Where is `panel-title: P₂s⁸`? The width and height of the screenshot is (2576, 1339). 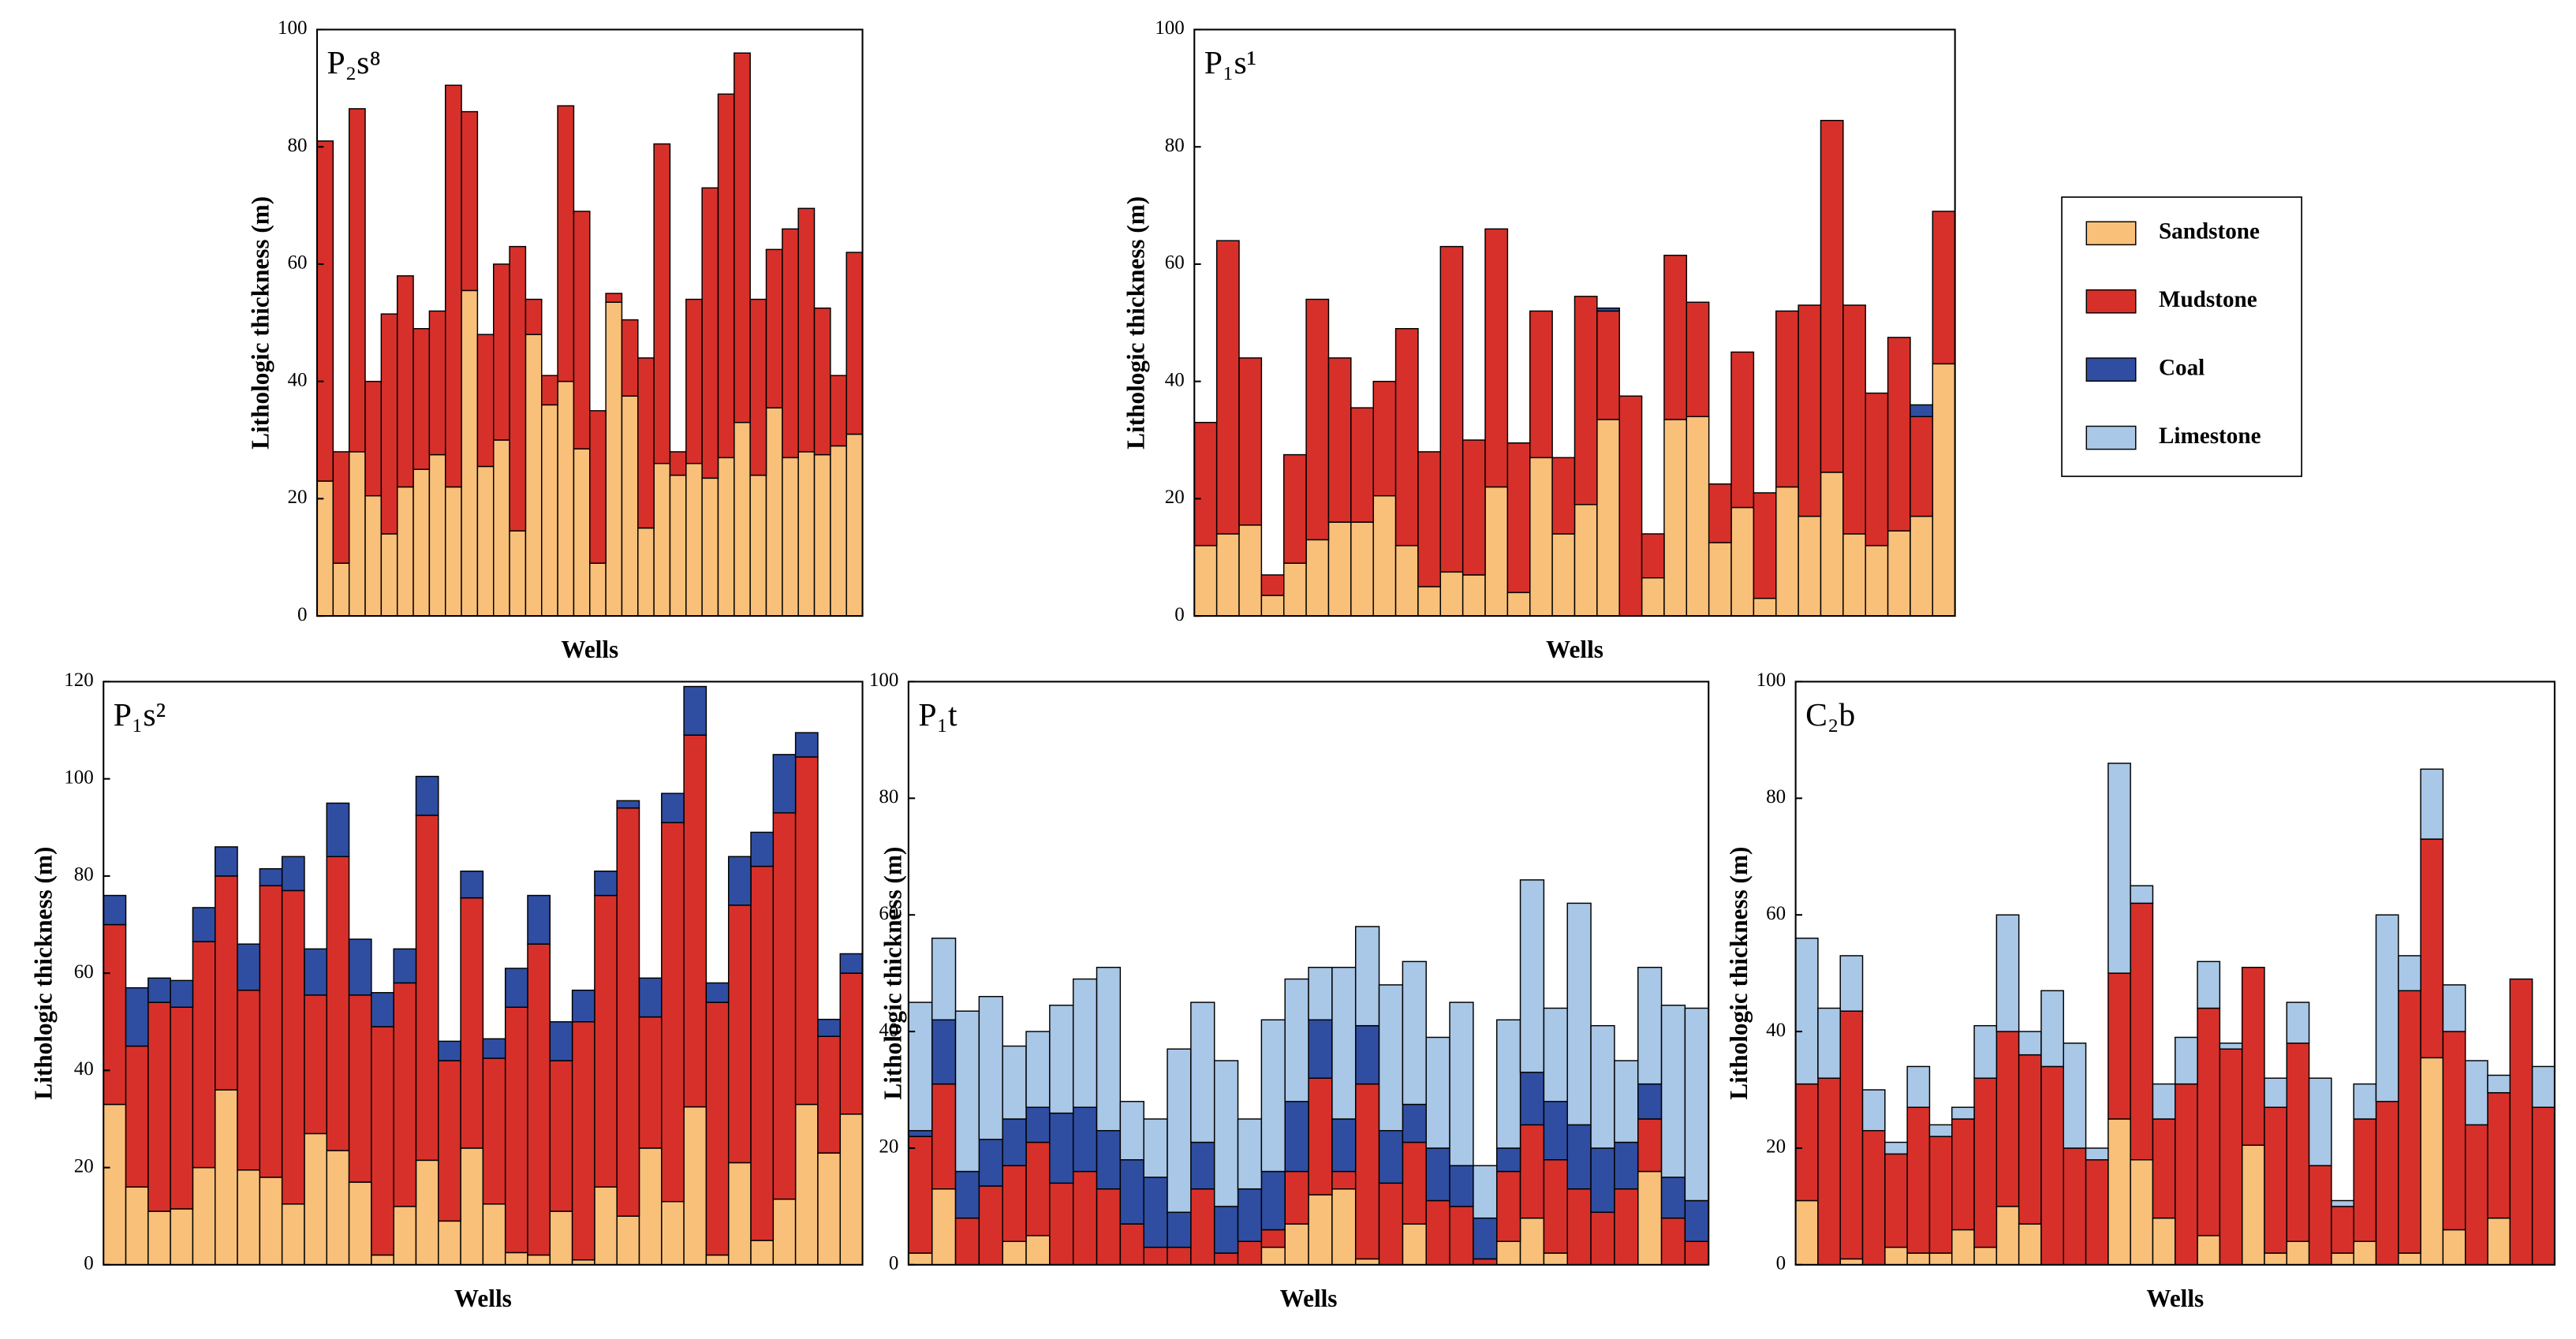
panel-title: P₂s⁸ is located at coordinates (353, 63).